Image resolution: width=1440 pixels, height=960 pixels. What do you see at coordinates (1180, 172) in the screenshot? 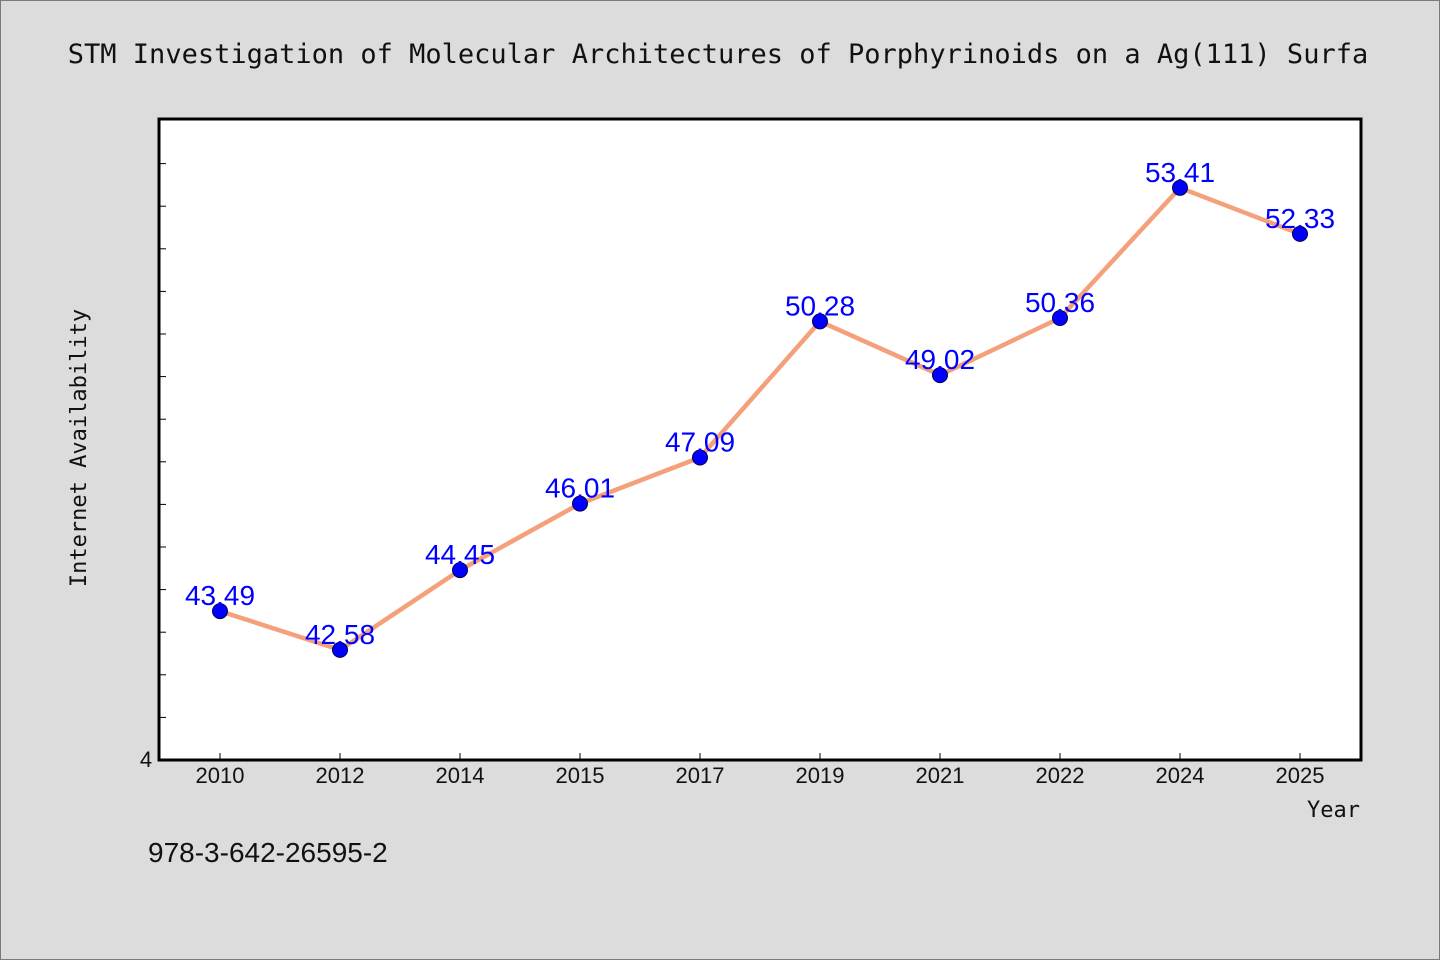
I see `data-label: 53.41` at bounding box center [1180, 172].